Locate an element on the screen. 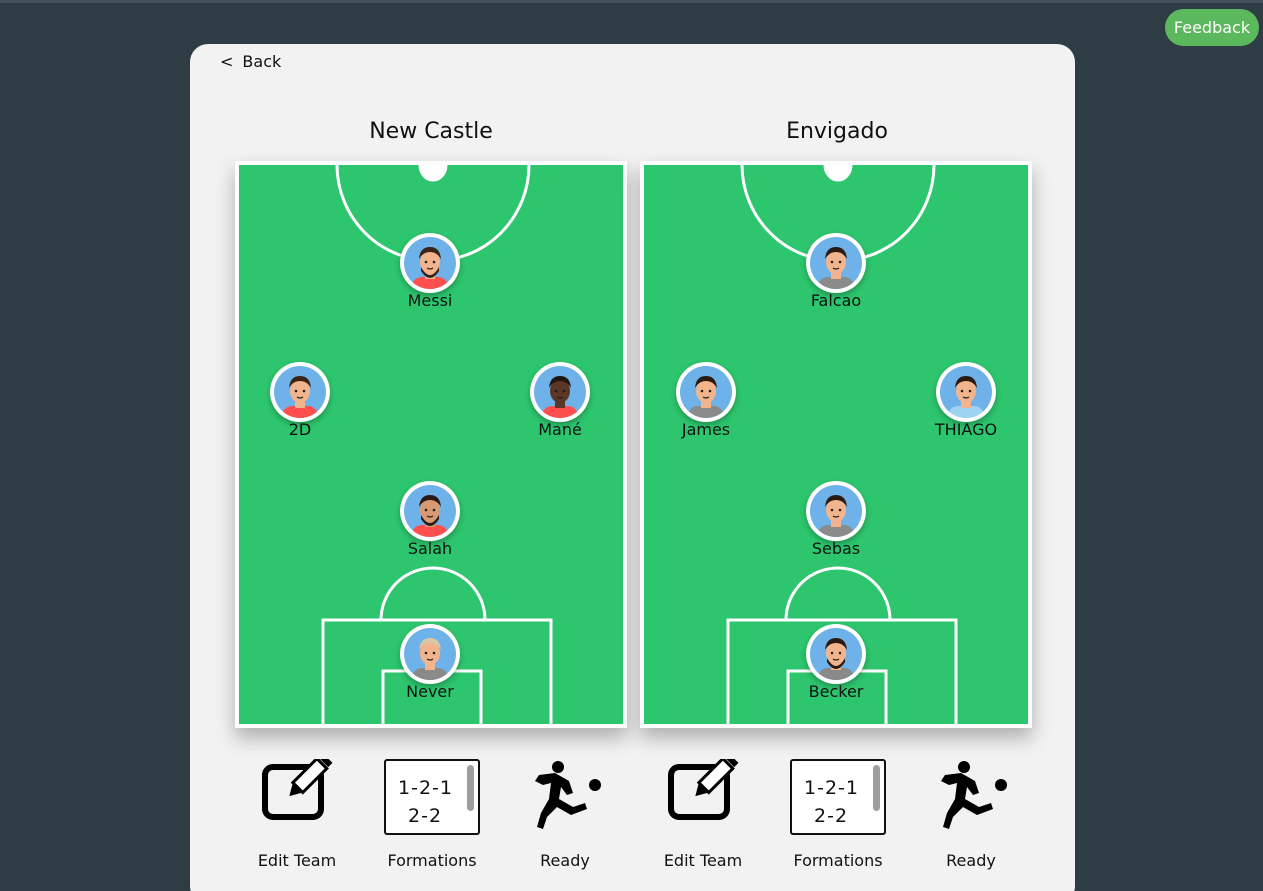 The width and height of the screenshot is (1263, 891). formations-select-away: 1-2-1 2-2 Formations is located at coordinates (838, 814).